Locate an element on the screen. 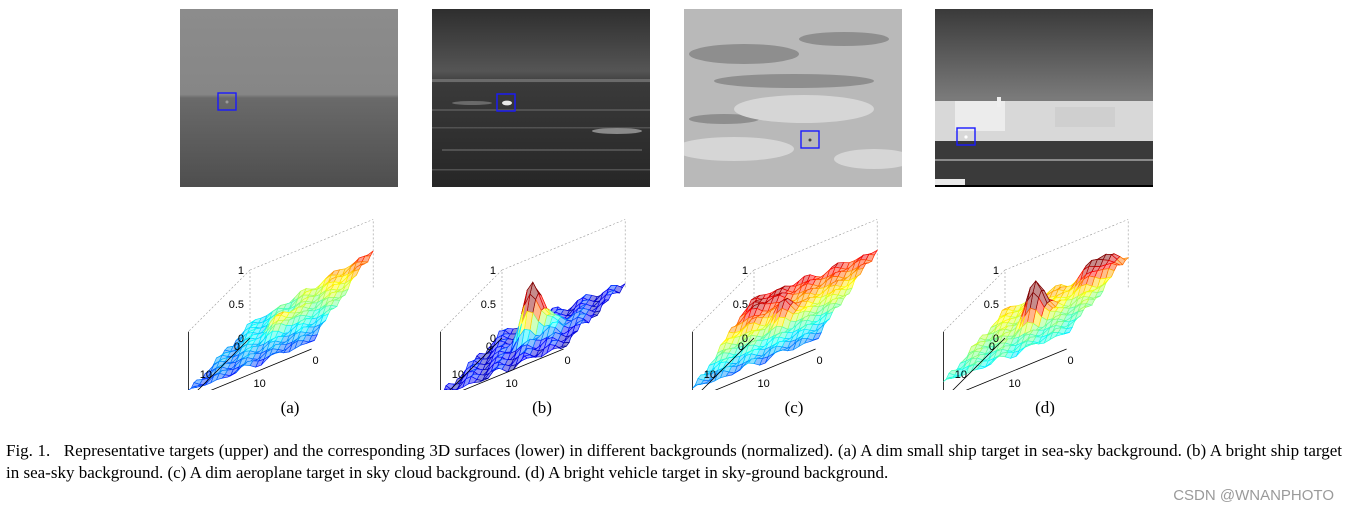 This screenshot has height=514, width=1348. watermark: CSDN @WNANPHOTO is located at coordinates (1253, 495).